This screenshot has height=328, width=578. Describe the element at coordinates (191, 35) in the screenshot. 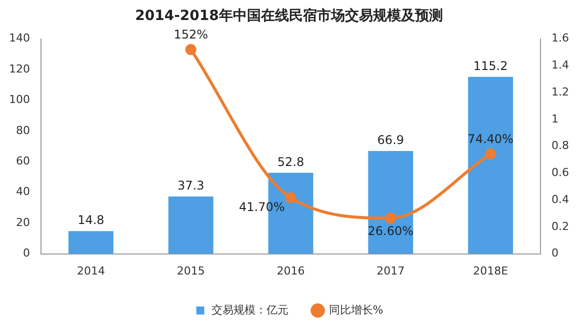

I see `data-label: 152%` at that location.